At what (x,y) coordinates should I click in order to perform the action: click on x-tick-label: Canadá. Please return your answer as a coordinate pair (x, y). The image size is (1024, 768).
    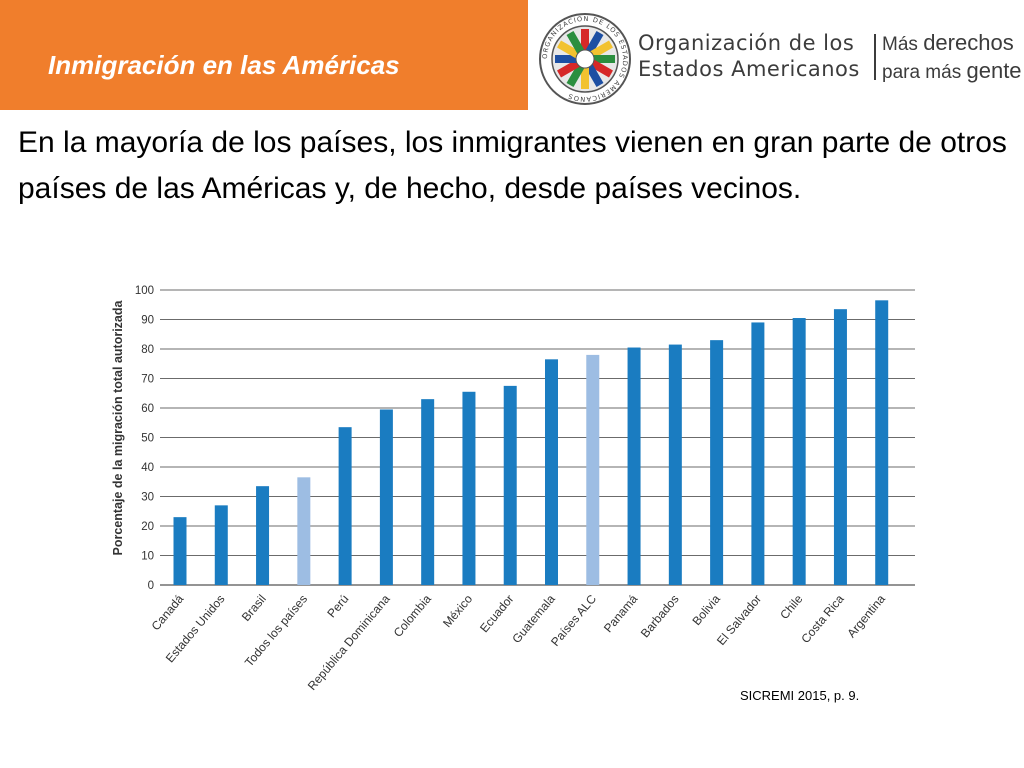
    Looking at the image, I should click on (168, 612).